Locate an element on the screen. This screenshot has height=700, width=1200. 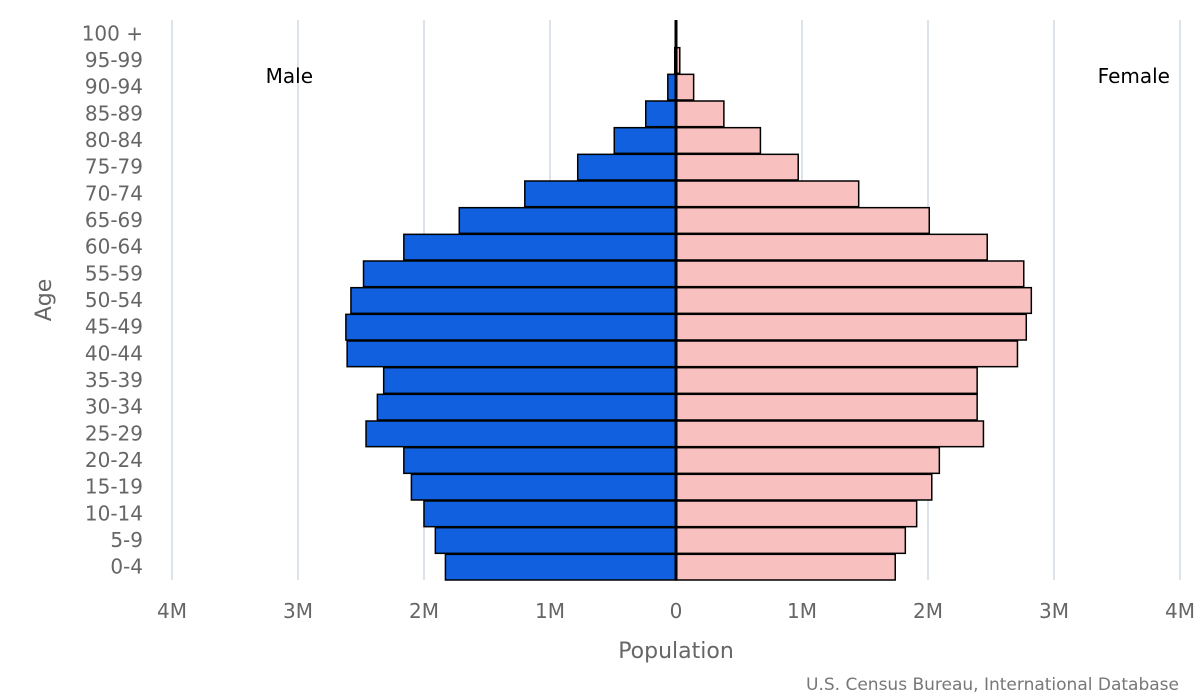
x-tick-labels: 4M 3M 2M 1M 0 1M 2M 3M 4M is located at coordinates (676, 611).